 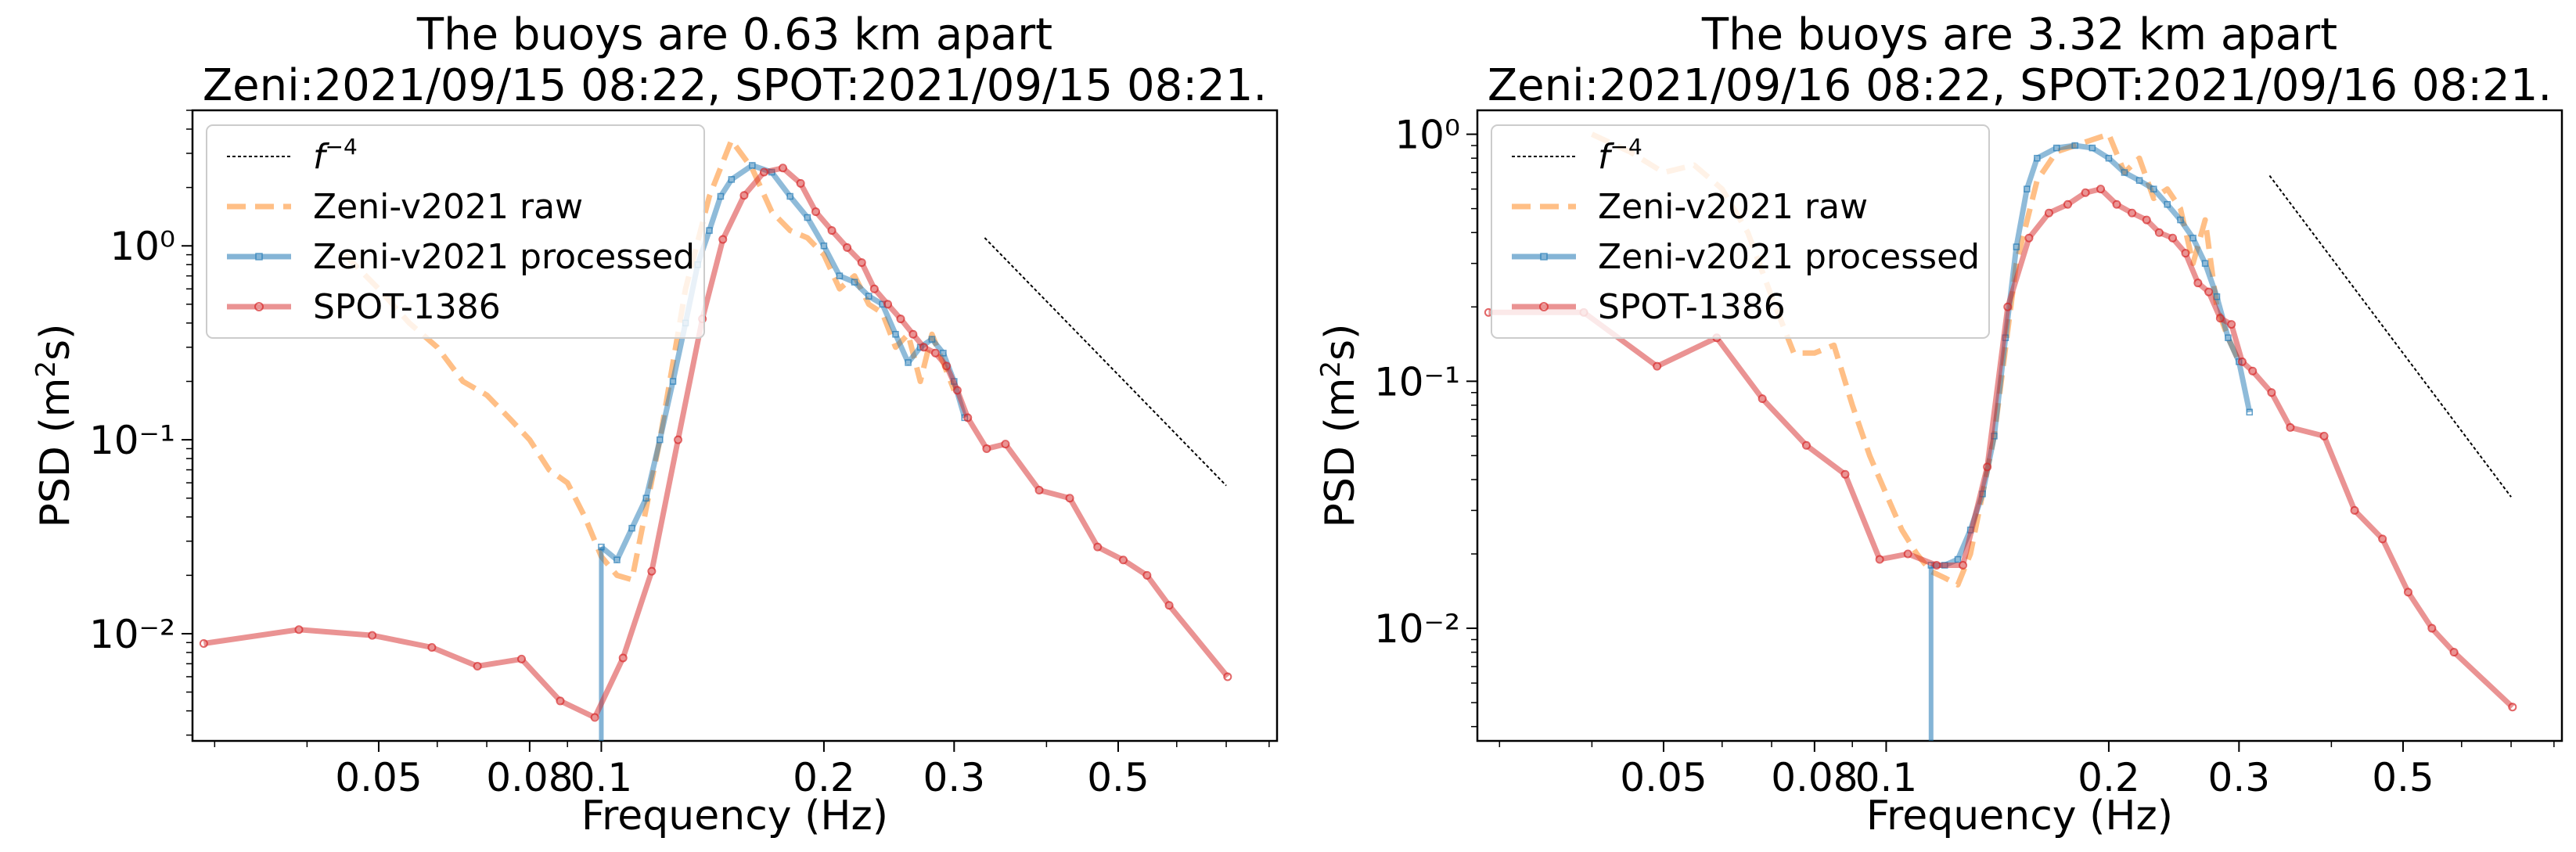 What do you see at coordinates (1544, 257) in the screenshot?
I see `legend-marker-processed-right` at bounding box center [1544, 257].